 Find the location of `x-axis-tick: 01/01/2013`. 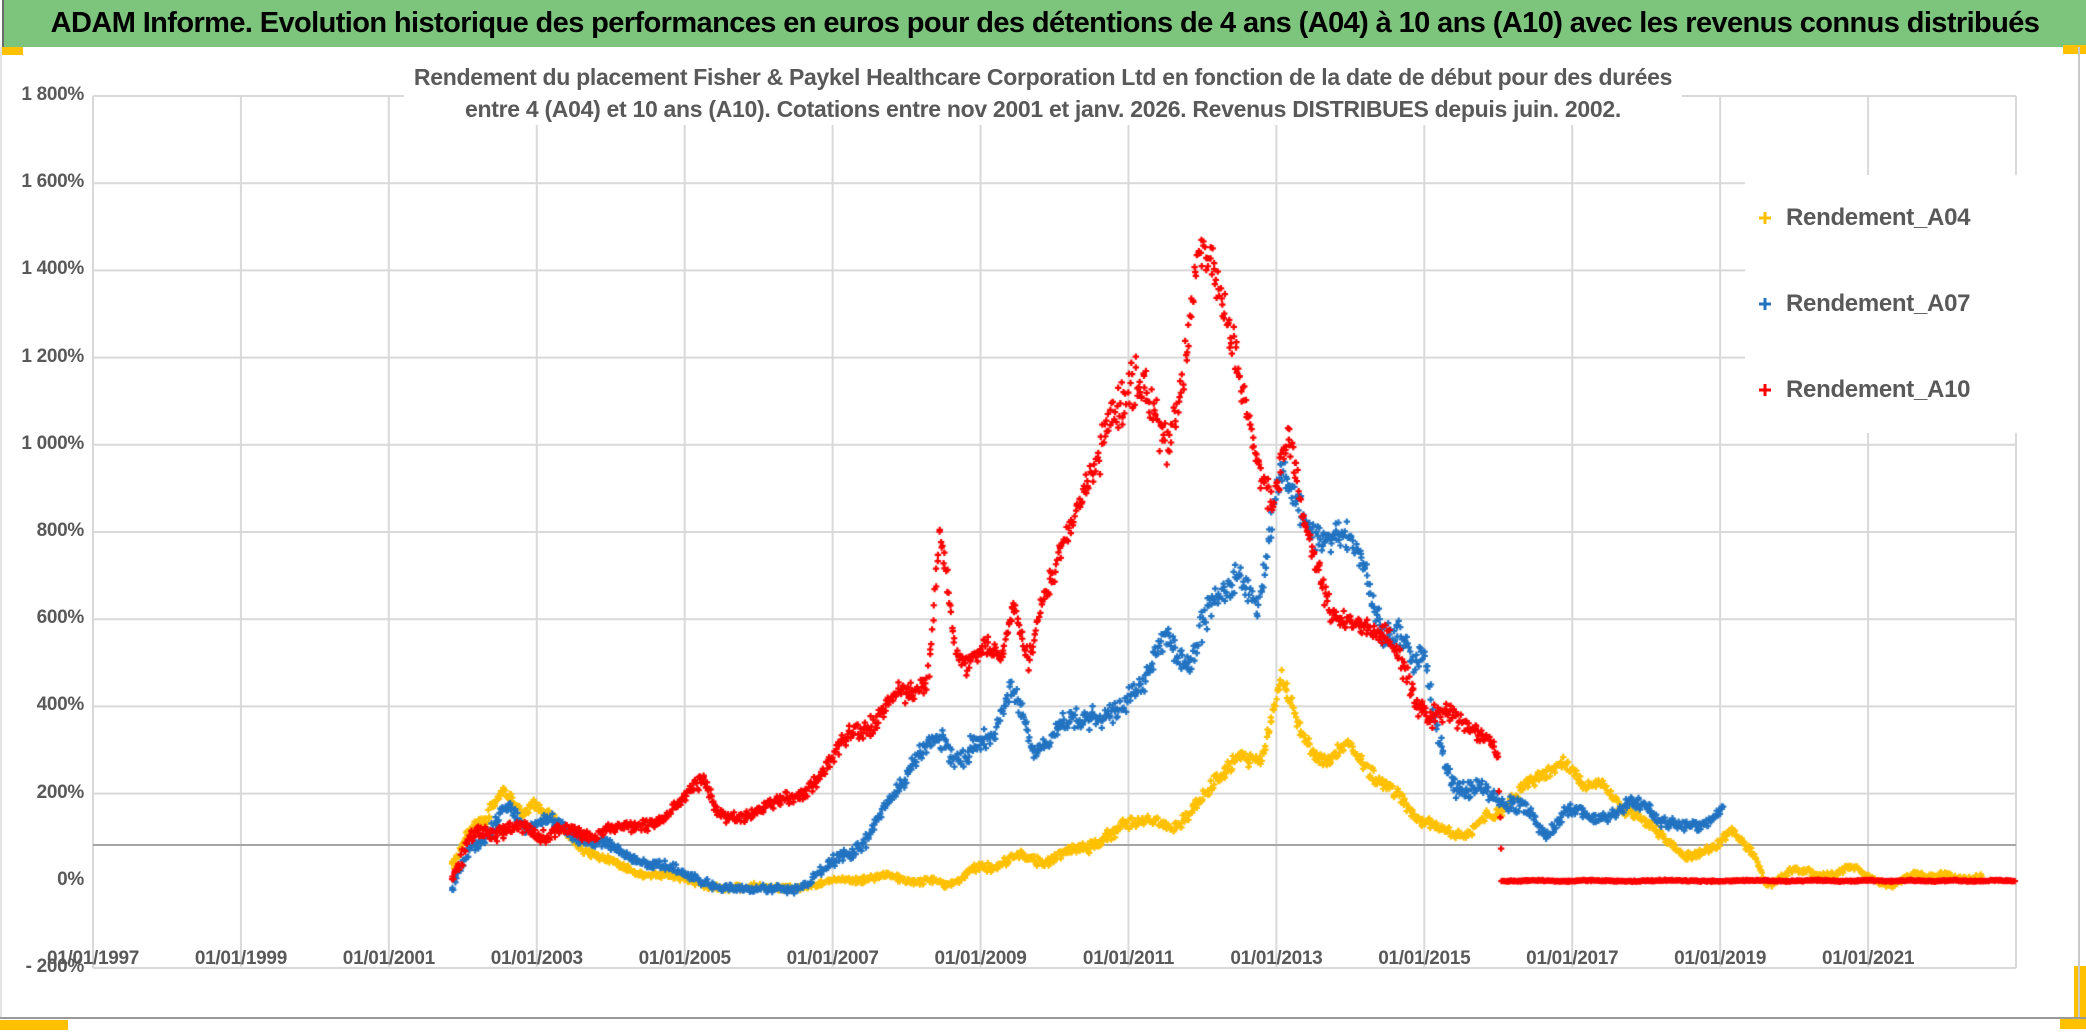

x-axis-tick: 01/01/2013 is located at coordinates (1276, 958).